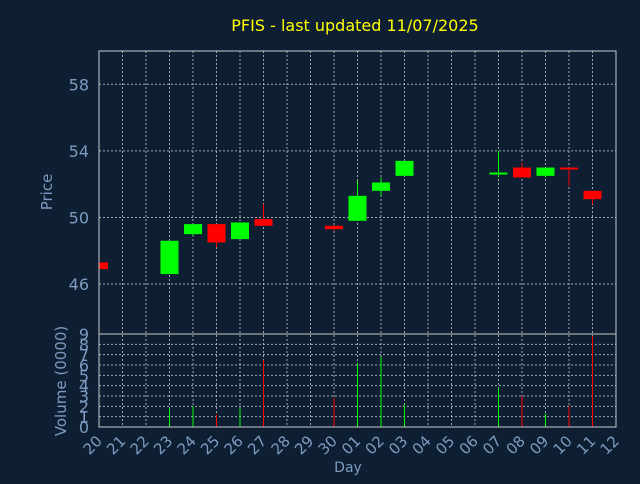 The width and height of the screenshot is (640, 484). What do you see at coordinates (84, 344) in the screenshot?
I see `volume-tick-label: 8` at bounding box center [84, 344].